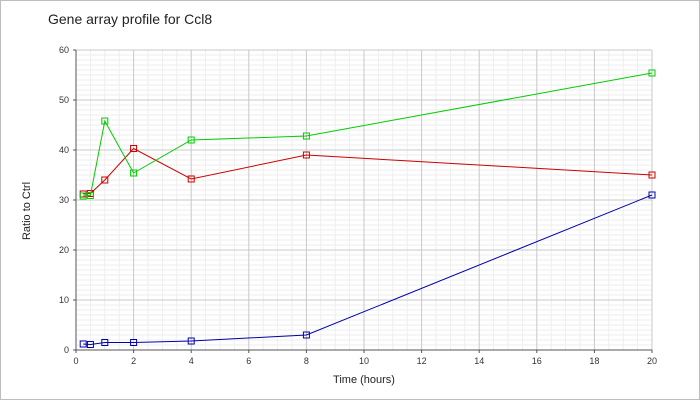 The height and width of the screenshot is (400, 700). What do you see at coordinates (66, 350) in the screenshot?
I see `y-tick-label: 0` at bounding box center [66, 350].